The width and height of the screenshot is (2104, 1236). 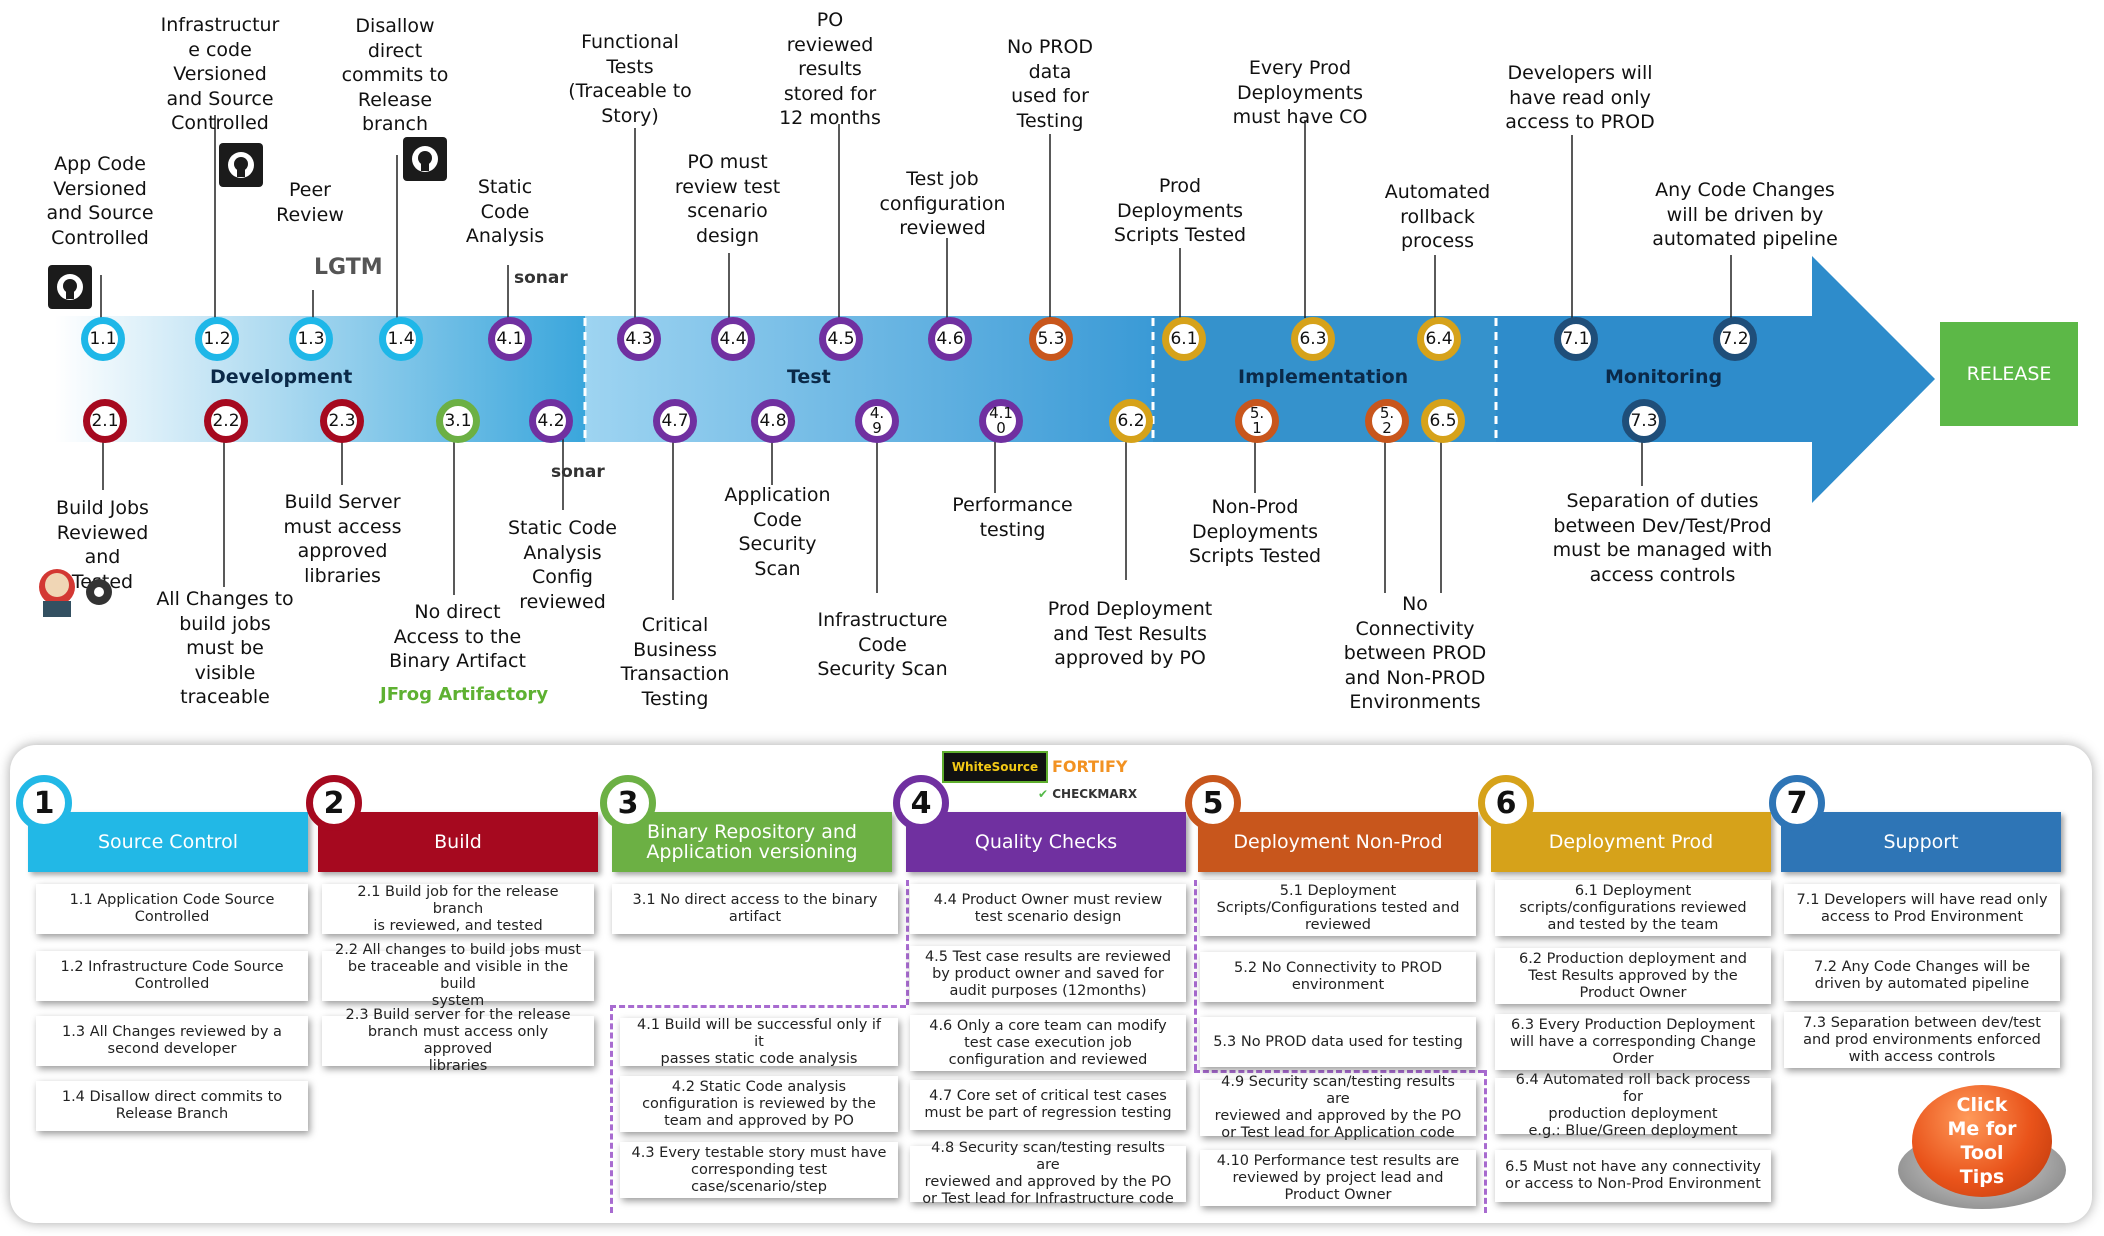 What do you see at coordinates (1576, 339) in the screenshot?
I see `node-7-1: 7.1` at bounding box center [1576, 339].